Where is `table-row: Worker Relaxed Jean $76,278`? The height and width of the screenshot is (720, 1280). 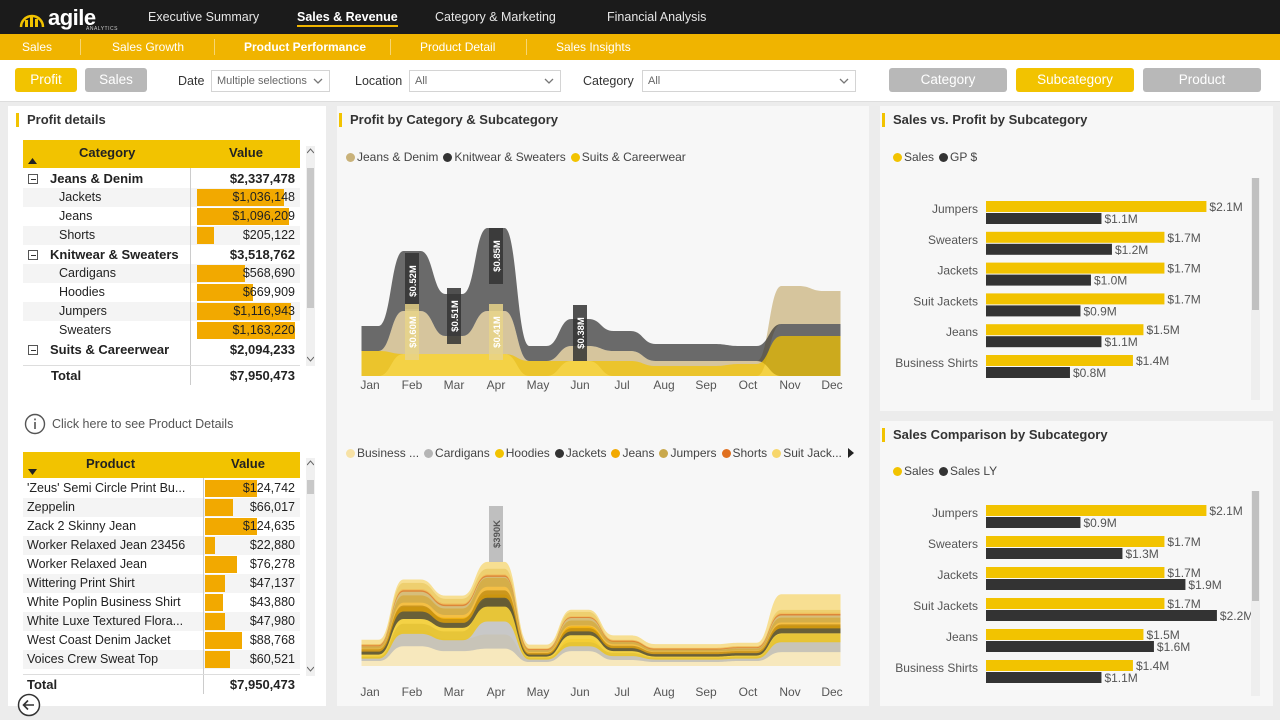
table-row: Worker Relaxed Jean $76,278 is located at coordinates (161, 564).